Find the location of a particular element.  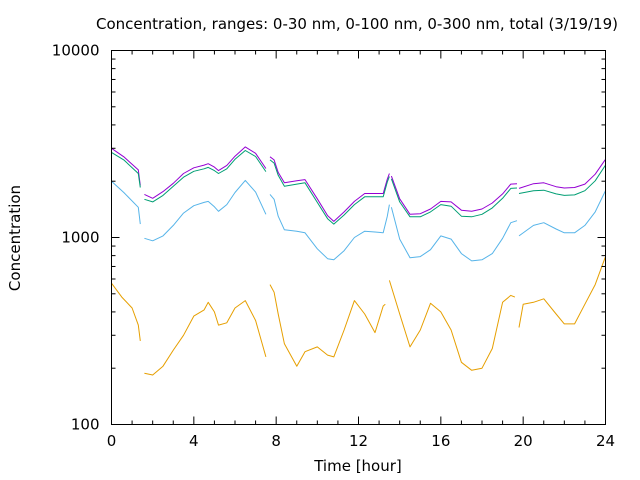

y-tick-label: 10000 is located at coordinates (76, 51).